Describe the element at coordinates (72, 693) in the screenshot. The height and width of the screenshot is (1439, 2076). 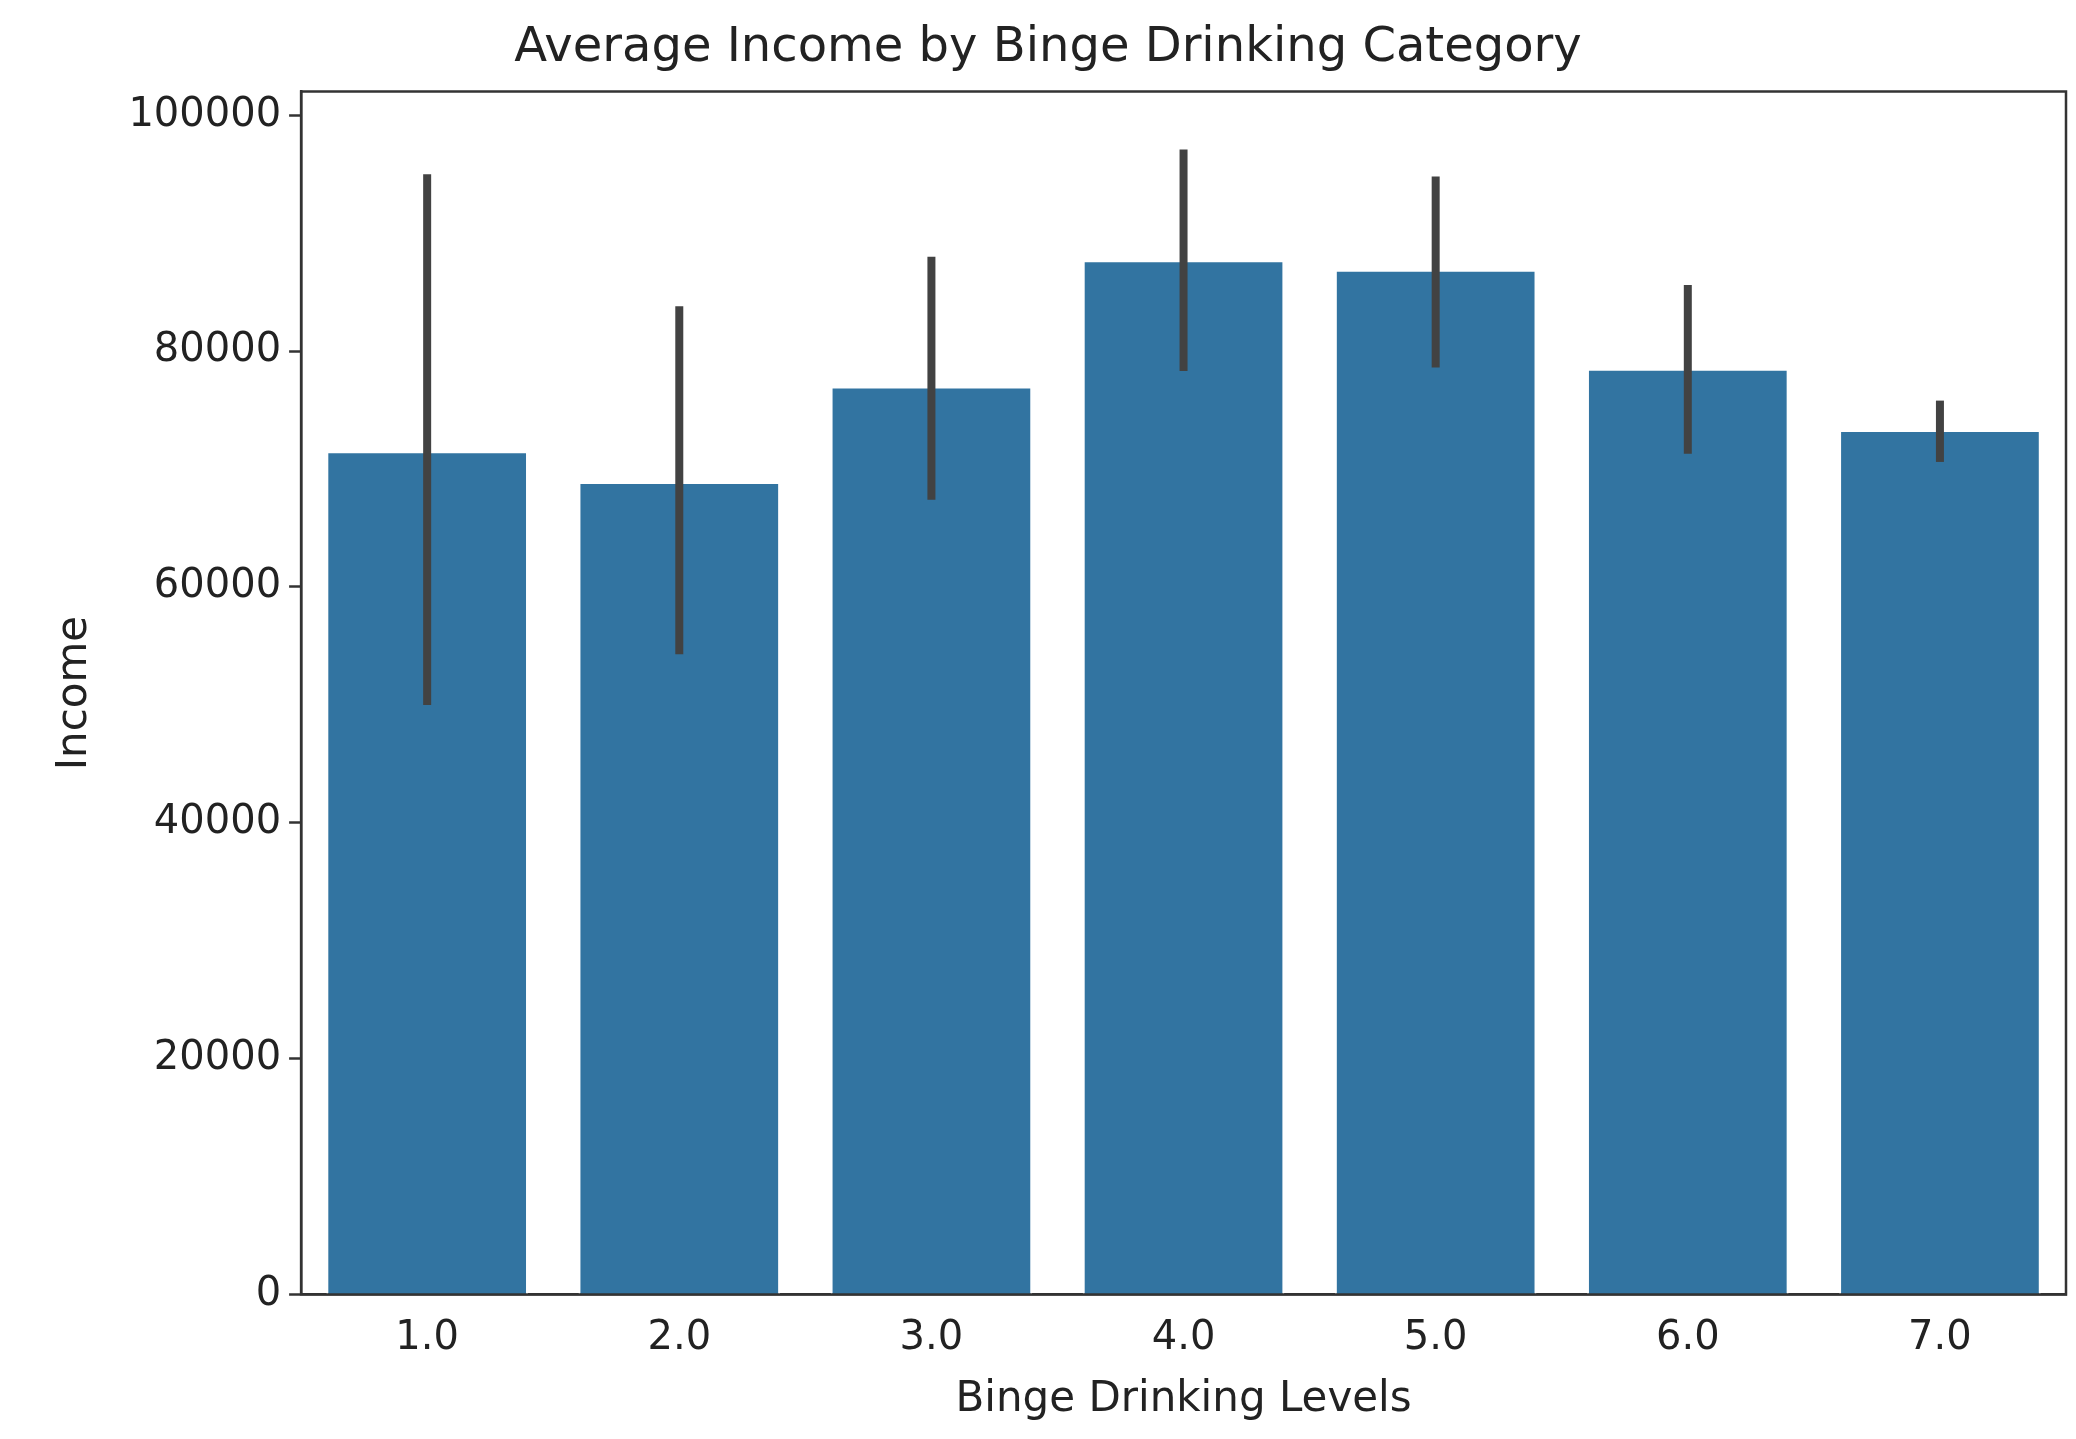
I see `y-axis-title: Income` at that location.